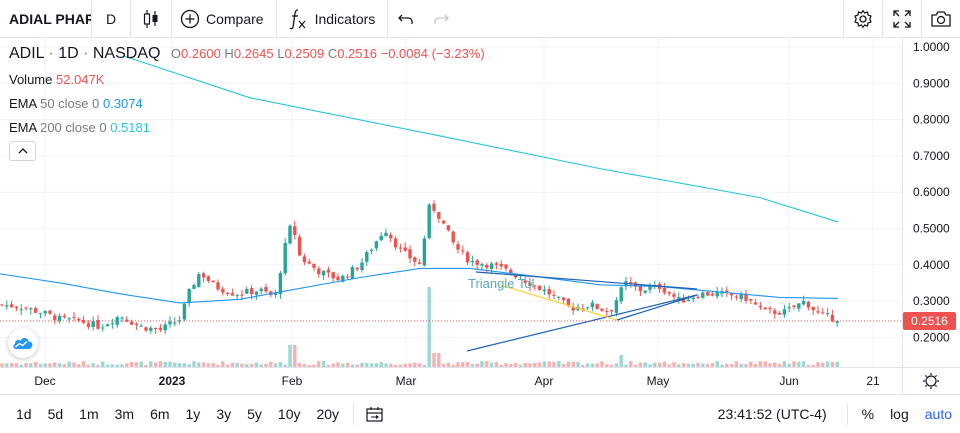 The image size is (960, 433). What do you see at coordinates (440, 19) in the screenshot?
I see `redo-button` at bounding box center [440, 19].